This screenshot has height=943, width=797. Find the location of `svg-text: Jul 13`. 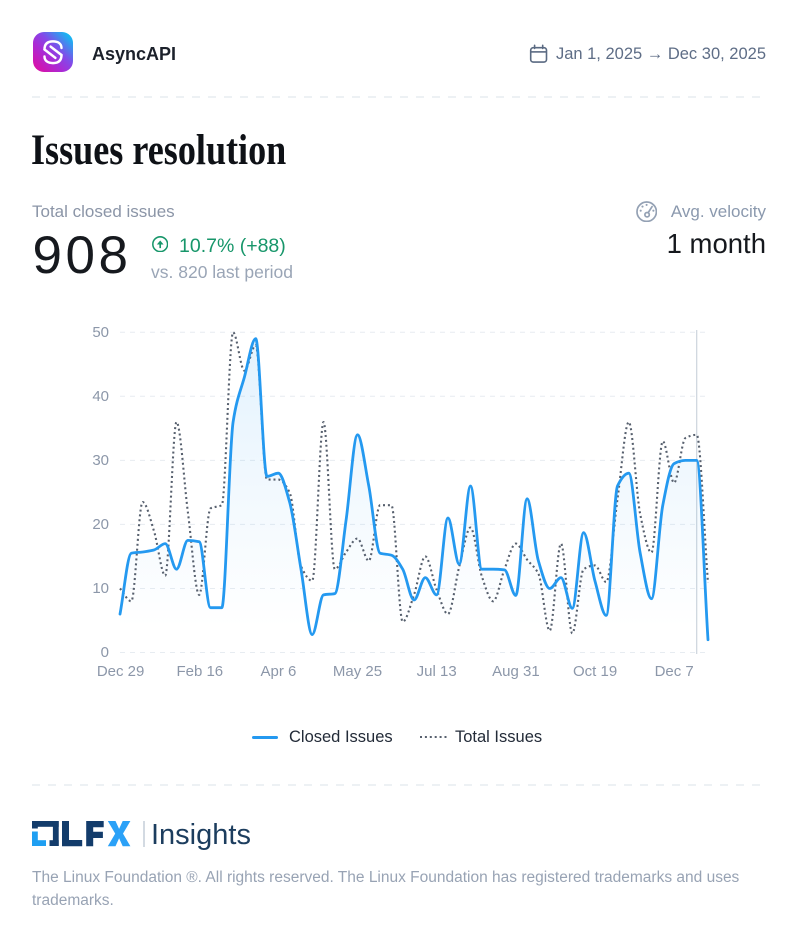

svg-text: Jul 13 is located at coordinates (437, 671).